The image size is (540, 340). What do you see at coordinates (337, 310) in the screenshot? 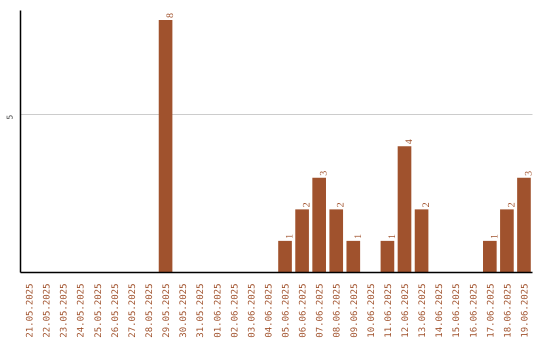
I see `x-tick-label: 08.06.2025` at bounding box center [337, 310].